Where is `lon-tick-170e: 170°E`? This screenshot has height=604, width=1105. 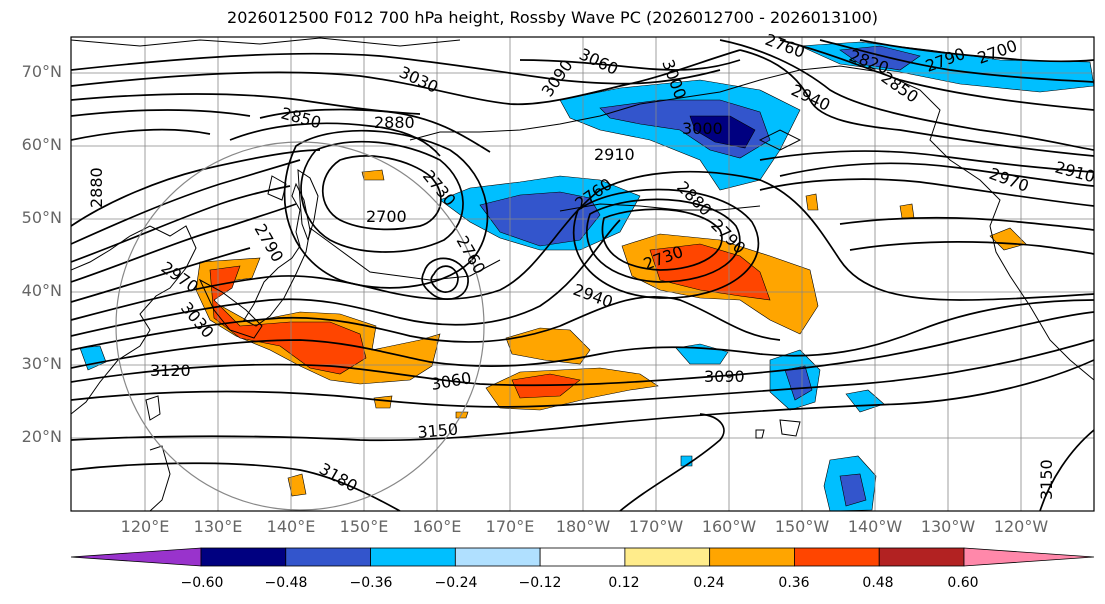
lon-tick-170e: 170°E is located at coordinates (510, 526).